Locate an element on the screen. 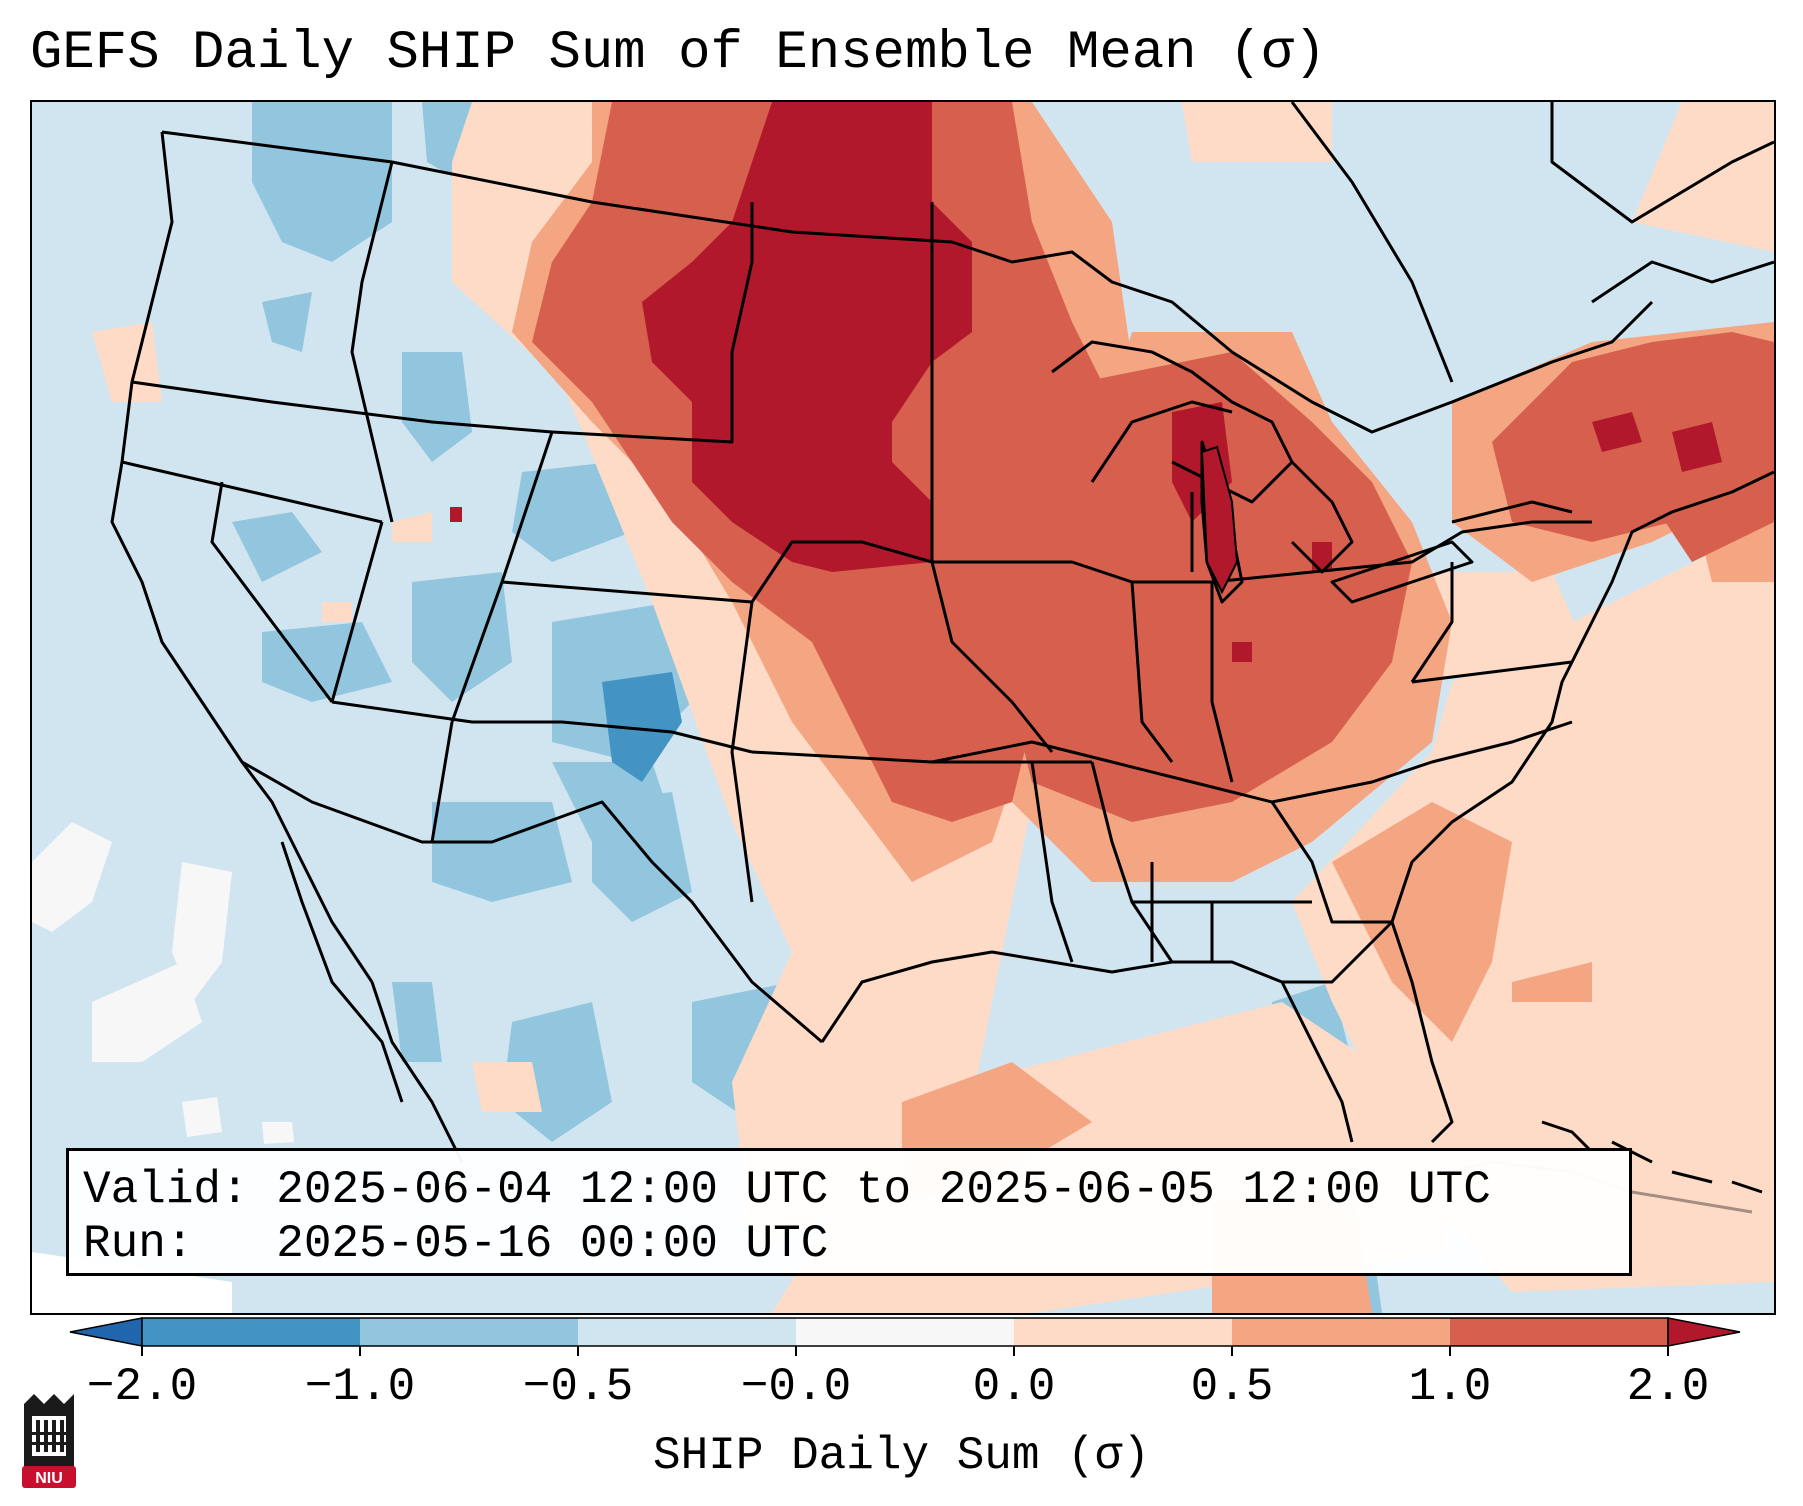 The width and height of the screenshot is (1803, 1506). colorbar-tick-label: −2.0 is located at coordinates (142, 1387).